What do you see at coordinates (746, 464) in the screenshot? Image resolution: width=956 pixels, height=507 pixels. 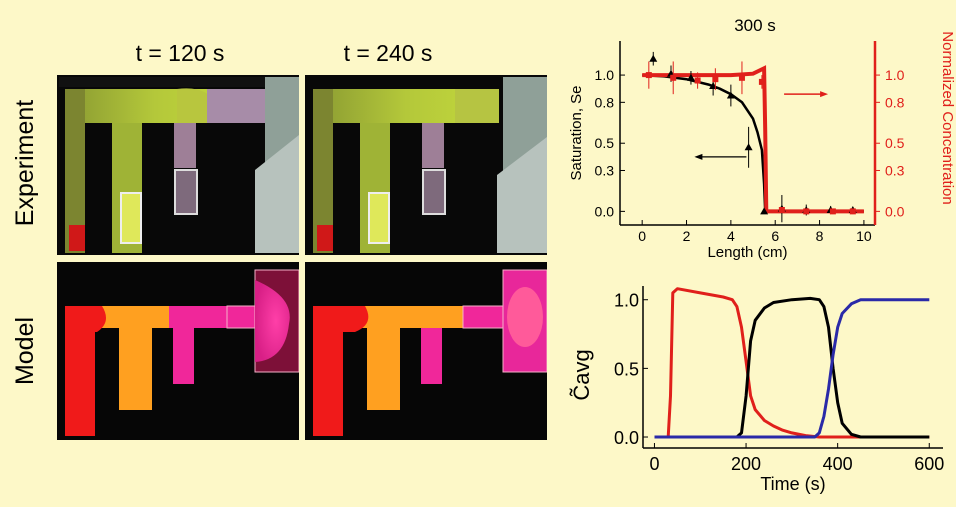 I see `chart2-x-tick-label: 200` at bounding box center [746, 464].